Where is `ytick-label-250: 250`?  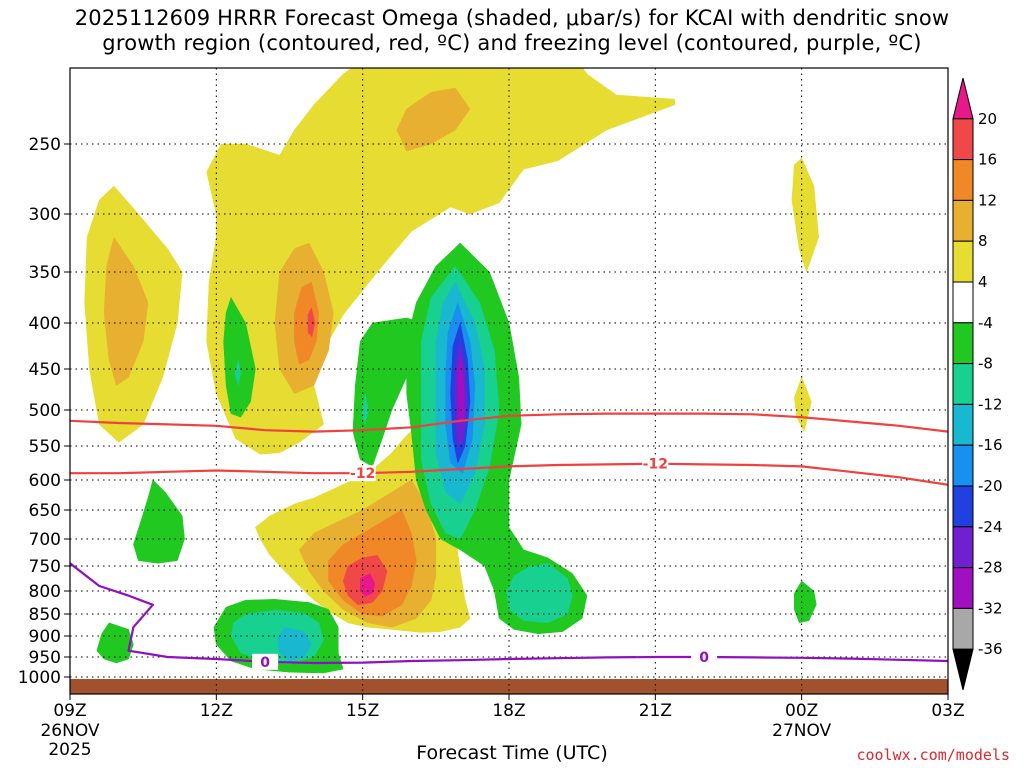
ytick-label-250: 250 is located at coordinates (45, 145).